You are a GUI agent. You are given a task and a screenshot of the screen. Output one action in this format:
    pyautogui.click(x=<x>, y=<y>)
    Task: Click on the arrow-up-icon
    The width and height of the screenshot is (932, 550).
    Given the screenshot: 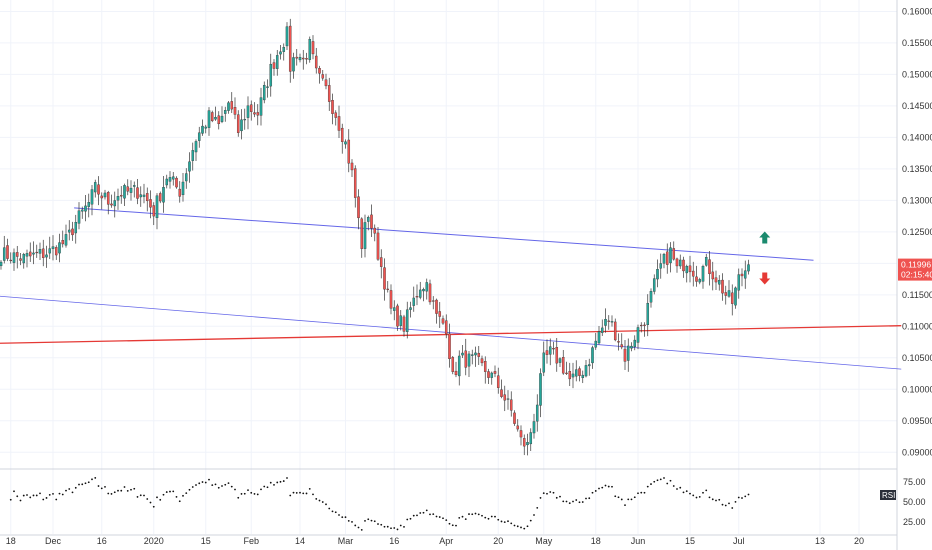 What is the action you would take?
    pyautogui.click(x=765, y=237)
    